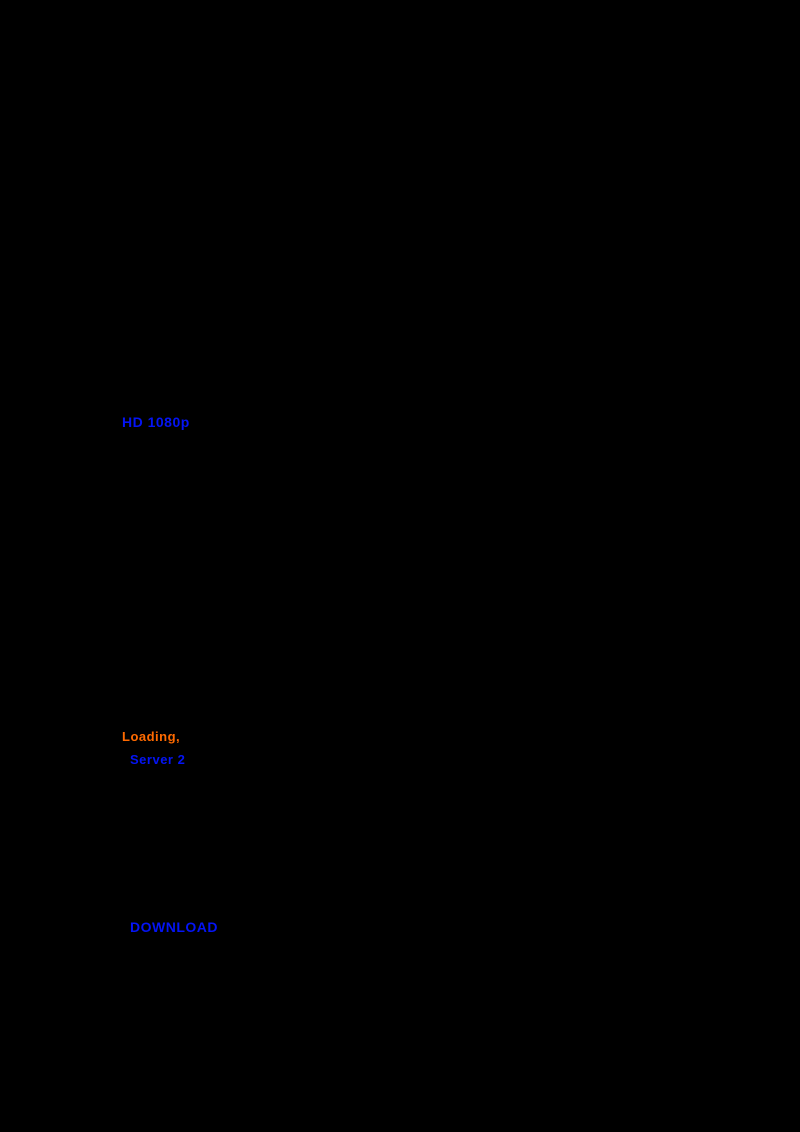 The width and height of the screenshot is (800, 1132). What do you see at coordinates (151, 736) in the screenshot?
I see `loading-status-text: Loading,` at bounding box center [151, 736].